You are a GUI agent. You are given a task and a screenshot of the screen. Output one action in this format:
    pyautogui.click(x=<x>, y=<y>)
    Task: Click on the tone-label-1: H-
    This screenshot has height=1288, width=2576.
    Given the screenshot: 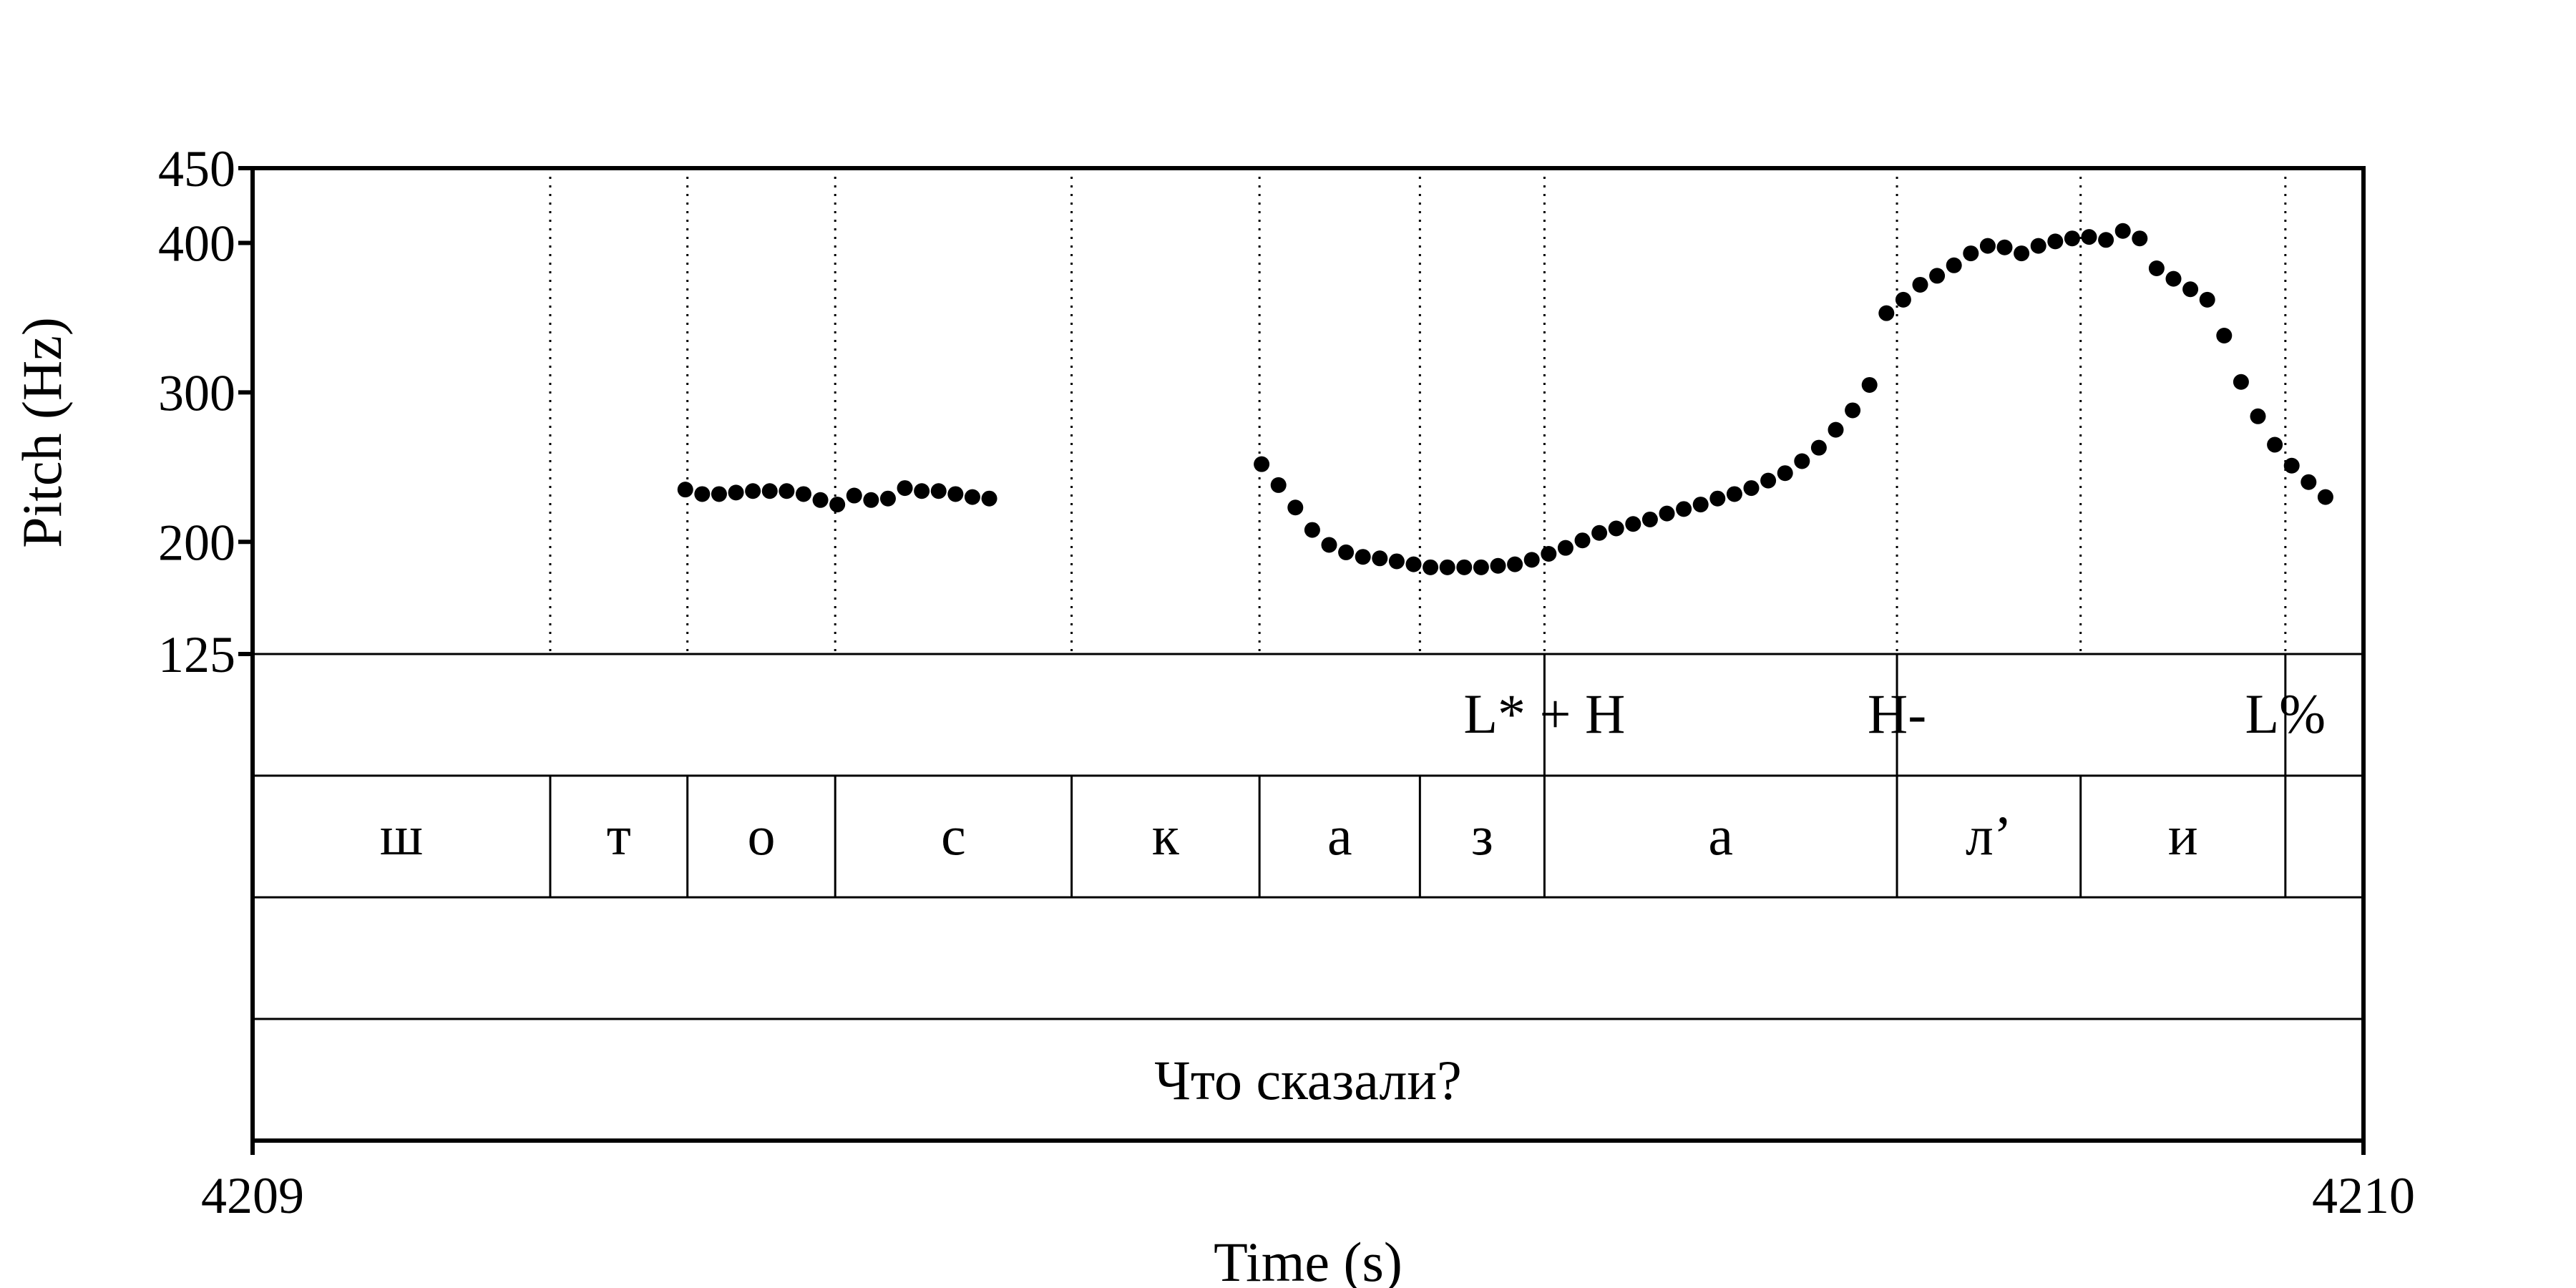 What is the action you would take?
    pyautogui.click(x=1897, y=714)
    